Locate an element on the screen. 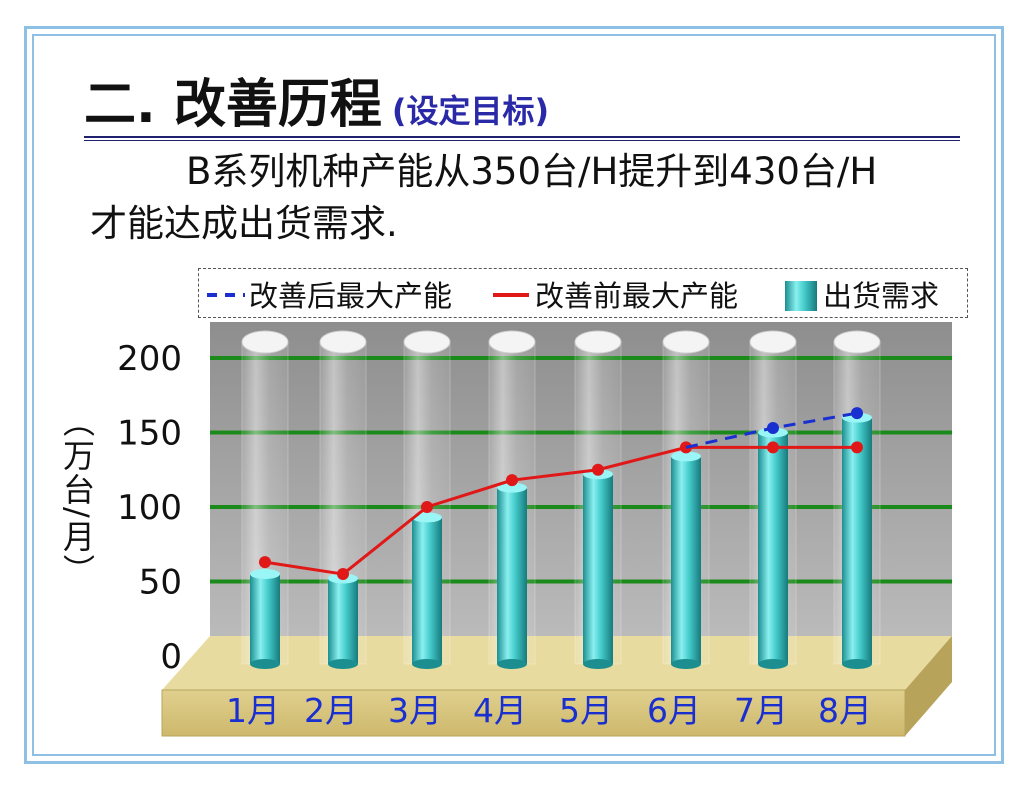  slide-title: 二. 改善历程 (设定目标) is located at coordinates (316, 99).